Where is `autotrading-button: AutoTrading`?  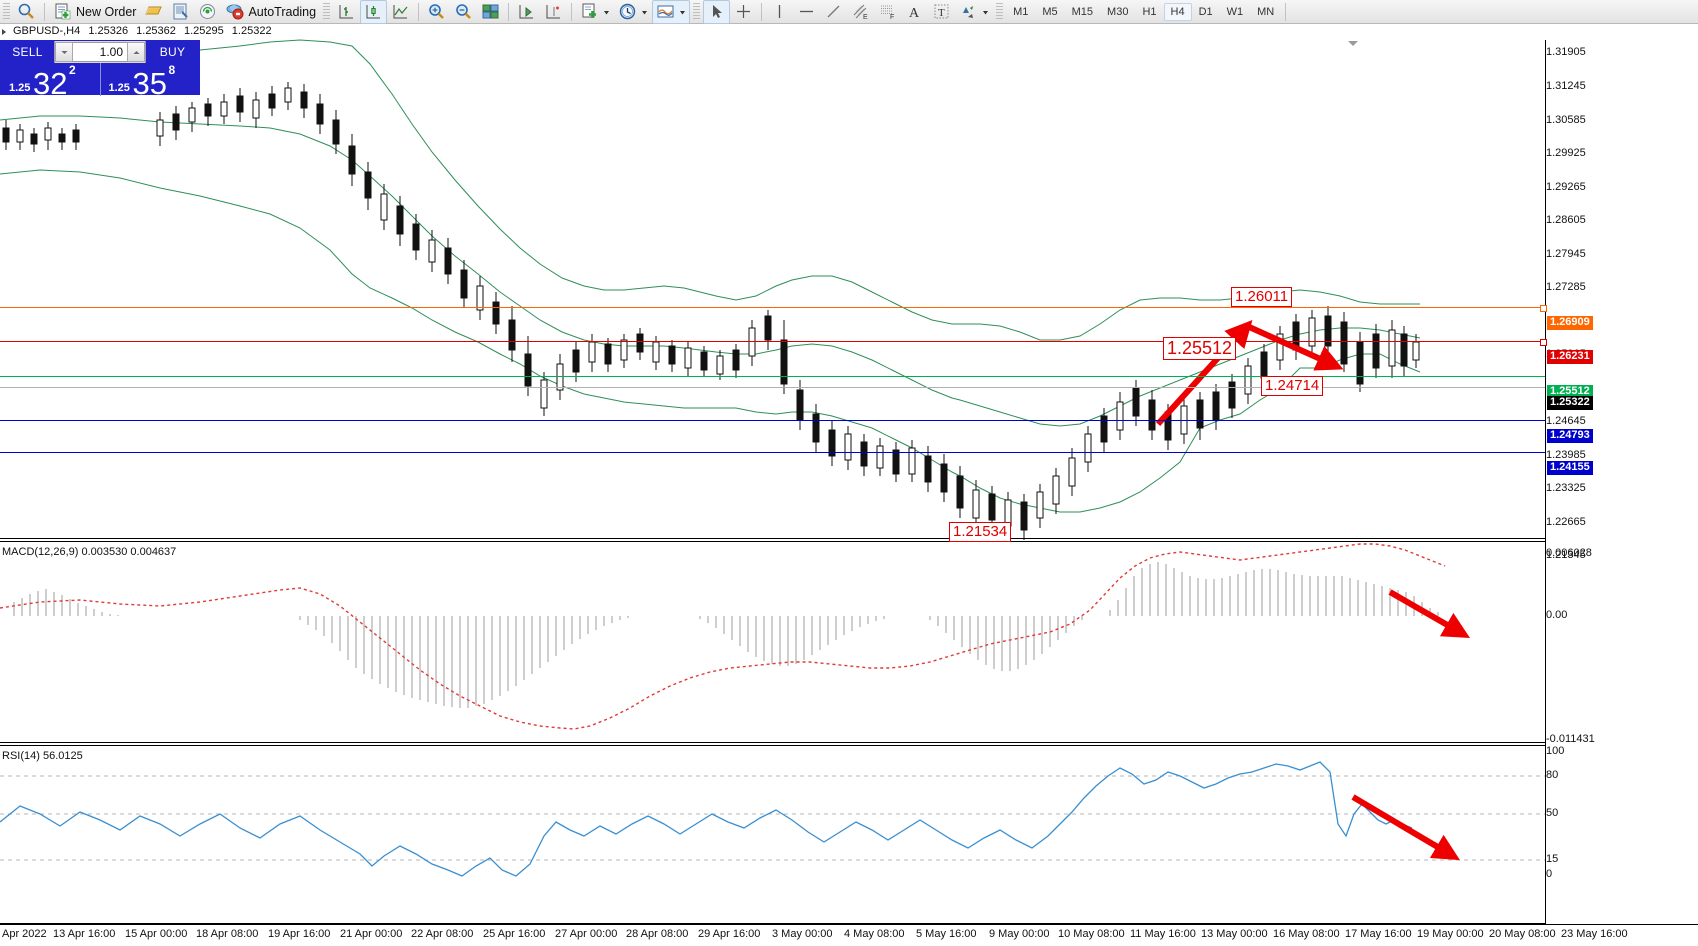 autotrading-button: AutoTrading is located at coordinates (270, 12).